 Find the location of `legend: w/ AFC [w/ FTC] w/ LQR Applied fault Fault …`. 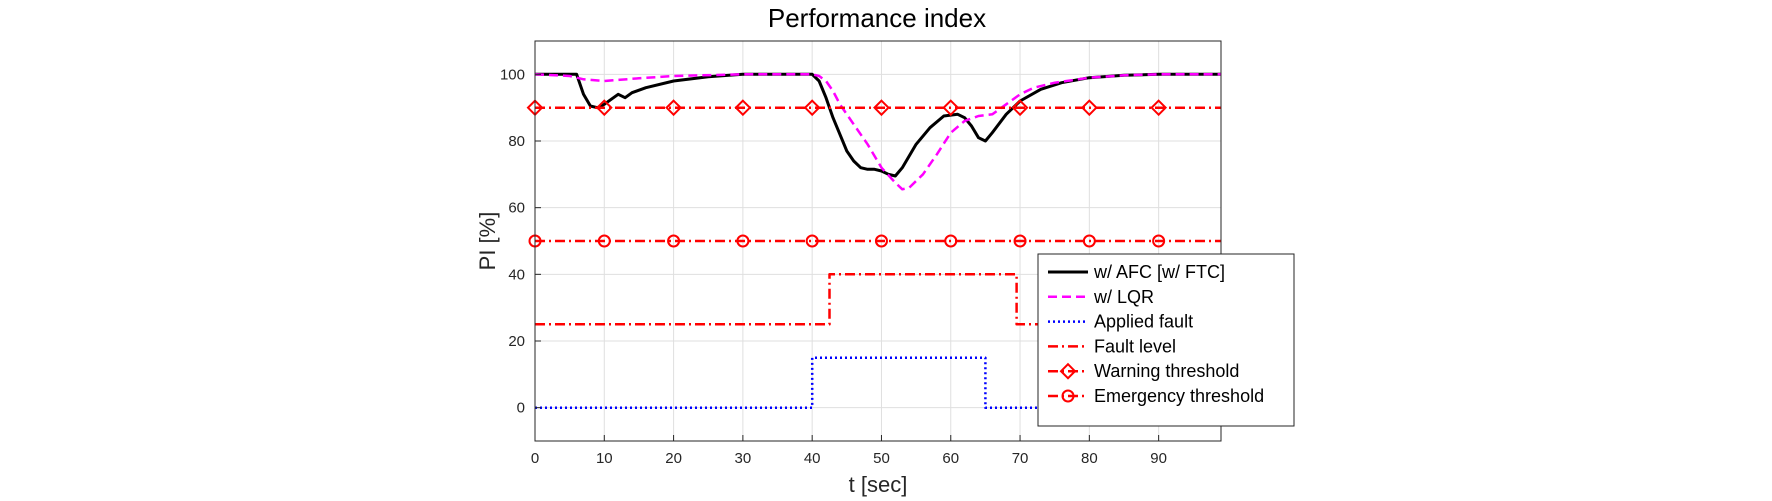

legend: w/ AFC [w/ FTC] w/ LQR Applied fault Fault … is located at coordinates (1166, 340).